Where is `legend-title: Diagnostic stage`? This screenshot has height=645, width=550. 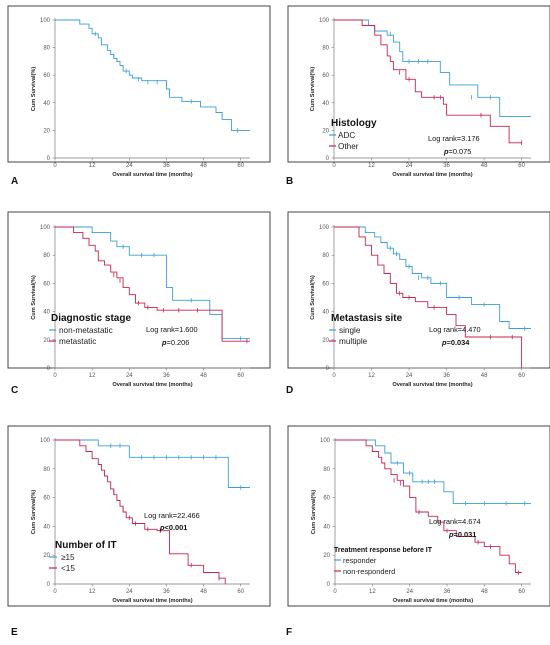 legend-title: Diagnostic stage is located at coordinates (91, 318).